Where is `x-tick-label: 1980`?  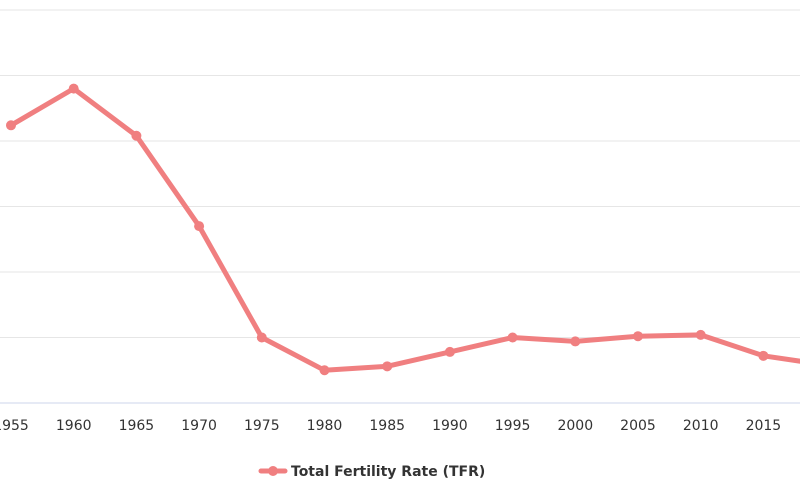 x-tick-label: 1980 is located at coordinates (325, 426).